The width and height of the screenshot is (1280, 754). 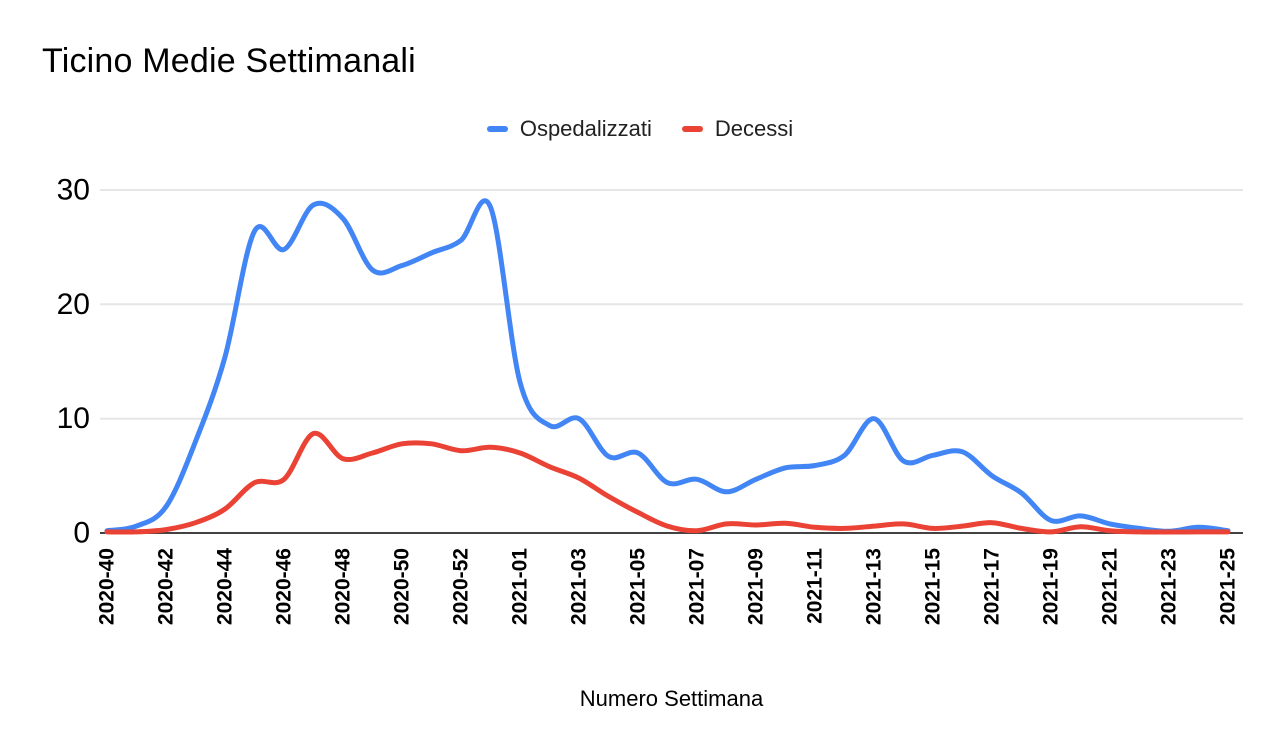 What do you see at coordinates (1169, 586) in the screenshot?
I see `x-tick-label-2021-23: 2021-23` at bounding box center [1169, 586].